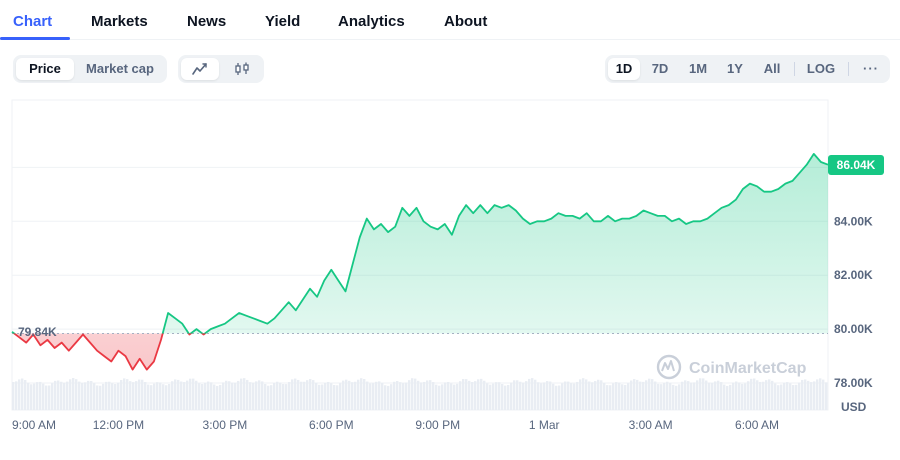 The width and height of the screenshot is (900, 460). I want to click on x-tick-label: 6:00 AM, so click(757, 425).